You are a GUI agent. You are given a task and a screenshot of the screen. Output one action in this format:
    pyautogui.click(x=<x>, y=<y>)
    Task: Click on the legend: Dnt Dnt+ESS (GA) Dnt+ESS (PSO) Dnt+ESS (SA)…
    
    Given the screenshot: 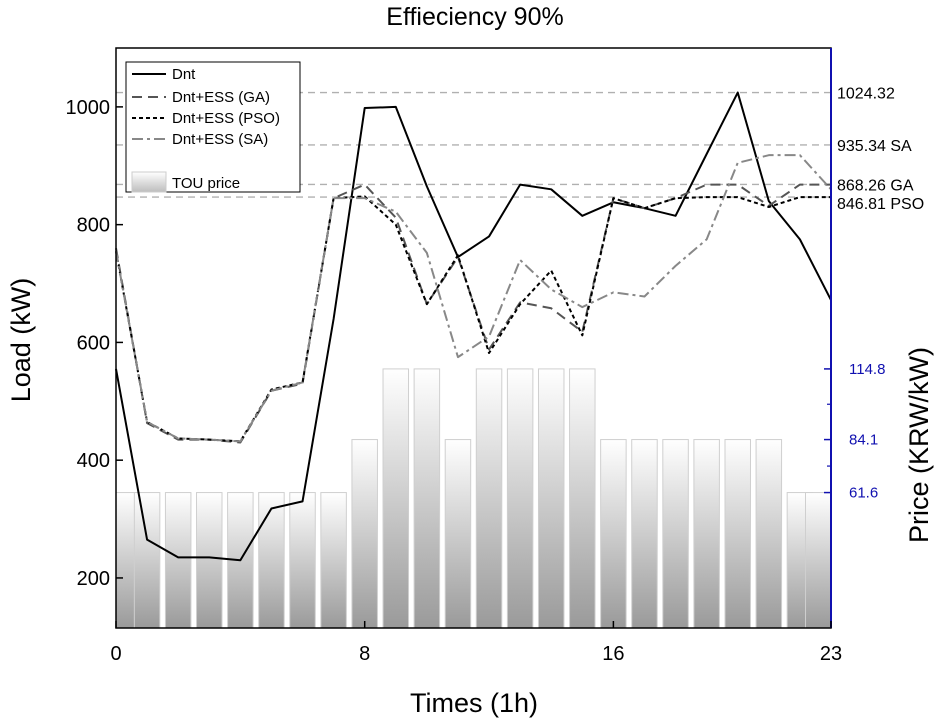 What is the action you would take?
    pyautogui.click(x=213, y=127)
    